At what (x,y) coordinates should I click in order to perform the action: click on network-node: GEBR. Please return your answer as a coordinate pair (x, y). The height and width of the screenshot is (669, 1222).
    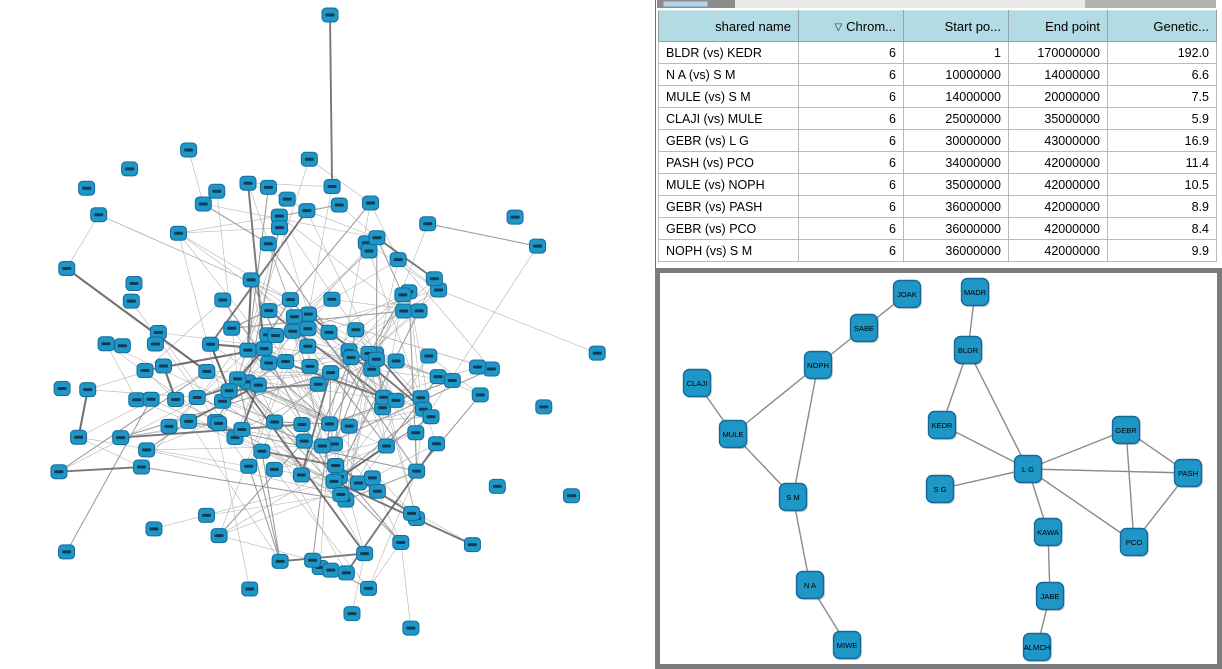
    Looking at the image, I should click on (1126, 430).